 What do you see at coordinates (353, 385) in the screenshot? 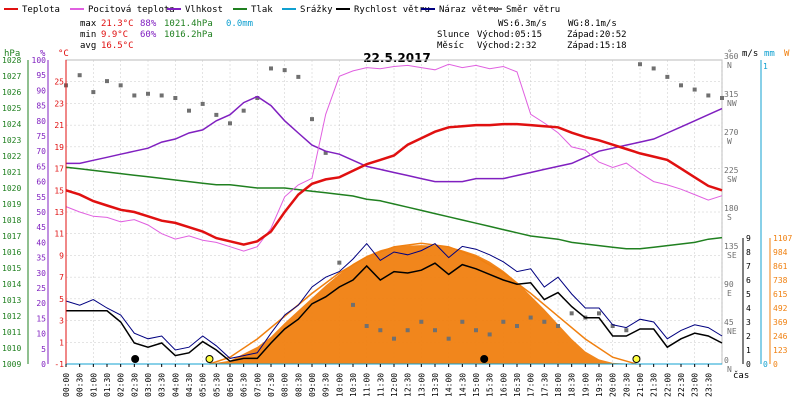
I see `x-tick-label: 10:30` at bounding box center [353, 385].